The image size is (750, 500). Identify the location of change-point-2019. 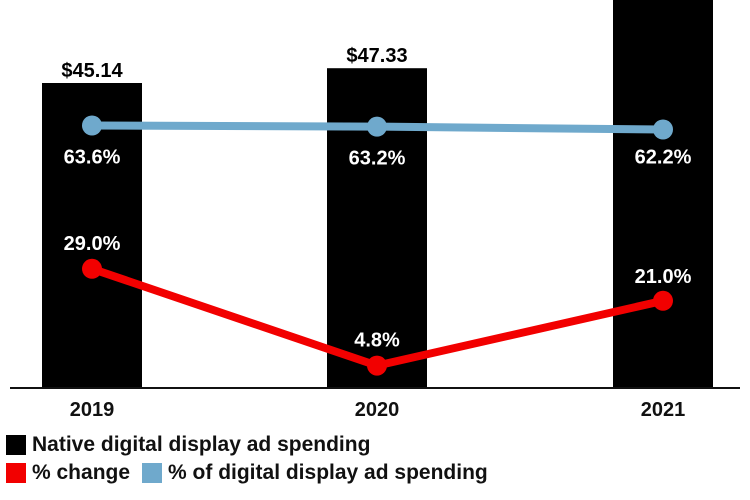
(92, 268).